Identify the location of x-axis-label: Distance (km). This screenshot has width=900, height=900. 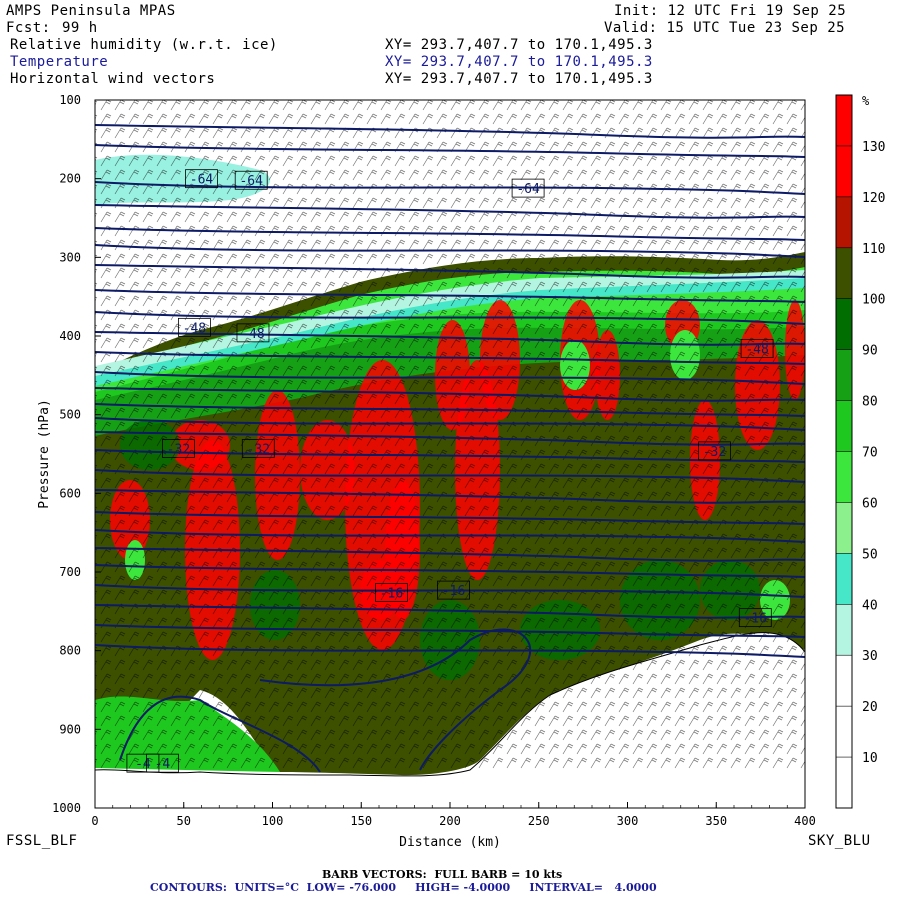
(450, 842).